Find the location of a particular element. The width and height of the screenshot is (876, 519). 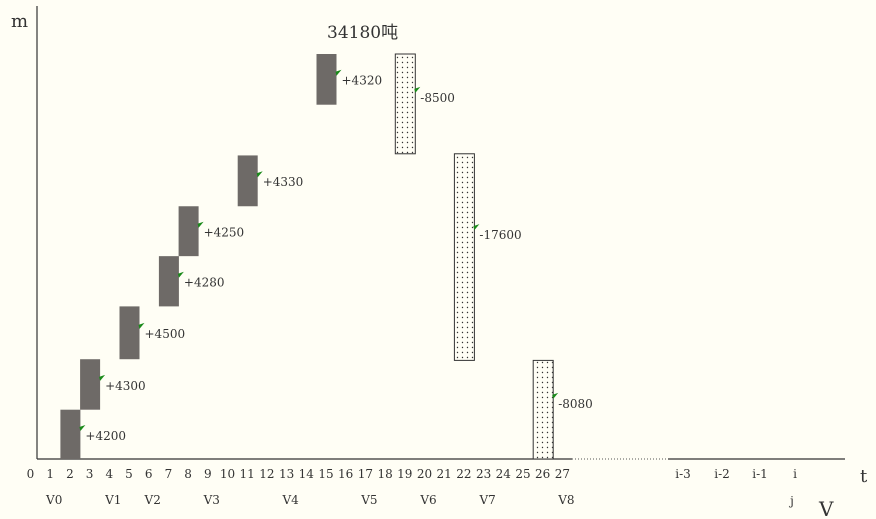

x-tick-24: 24 is located at coordinates (504, 474).